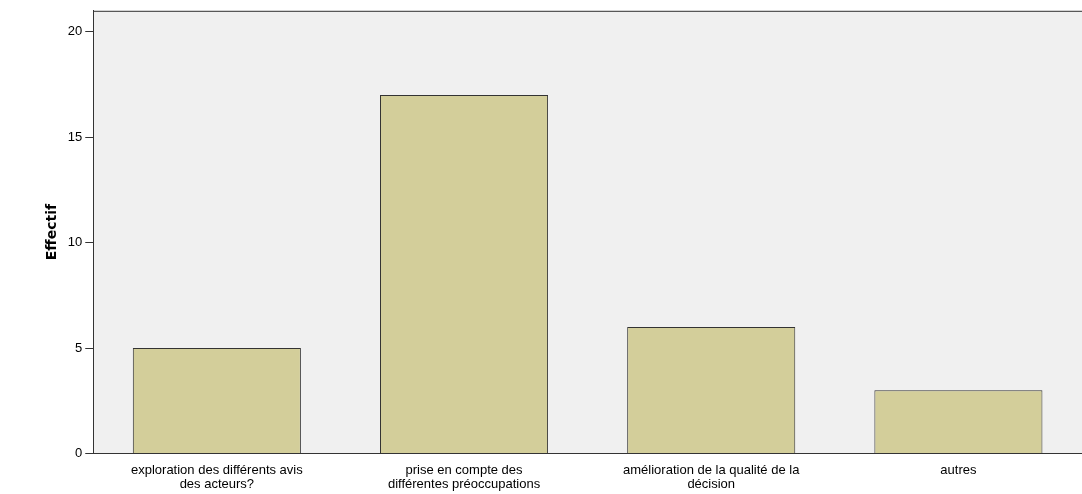 The width and height of the screenshot is (1082, 494). What do you see at coordinates (464, 477) in the screenshot?
I see `x-tick-label: prise en compte des différentes préoccupations` at bounding box center [464, 477].